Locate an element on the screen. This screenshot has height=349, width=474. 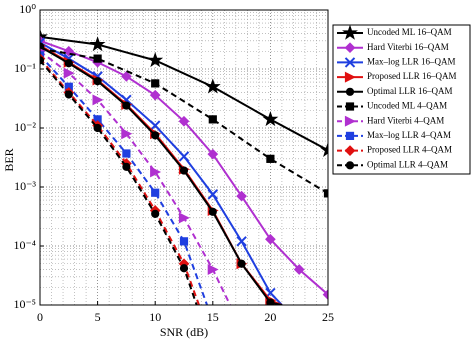
legend-label: Hard Viterbi 4–QAM is located at coordinates (405, 120).